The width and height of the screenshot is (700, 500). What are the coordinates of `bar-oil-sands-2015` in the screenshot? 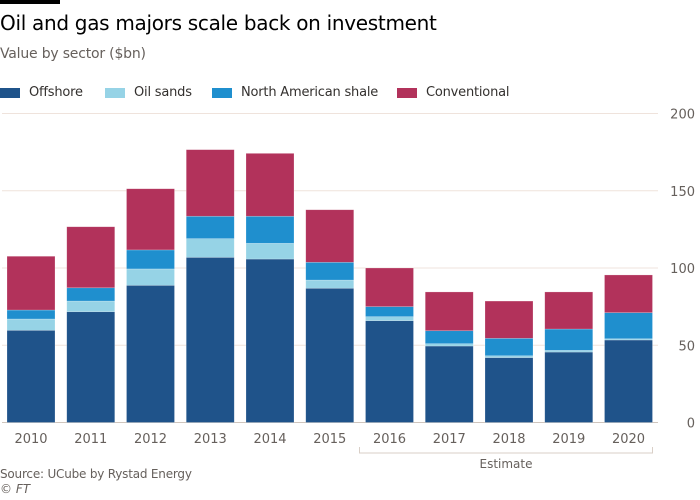 It's located at (330, 284).